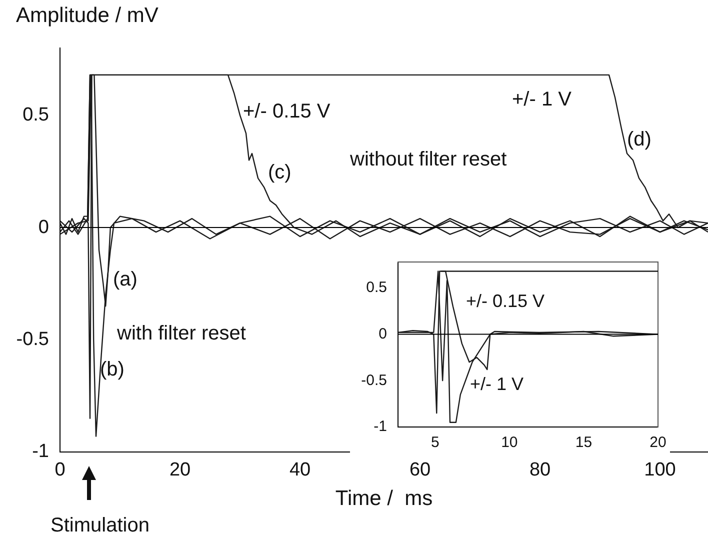 The height and width of the screenshot is (538, 708). Describe the element at coordinates (181, 333) in the screenshot. I see `annotation: with filter reset` at that location.